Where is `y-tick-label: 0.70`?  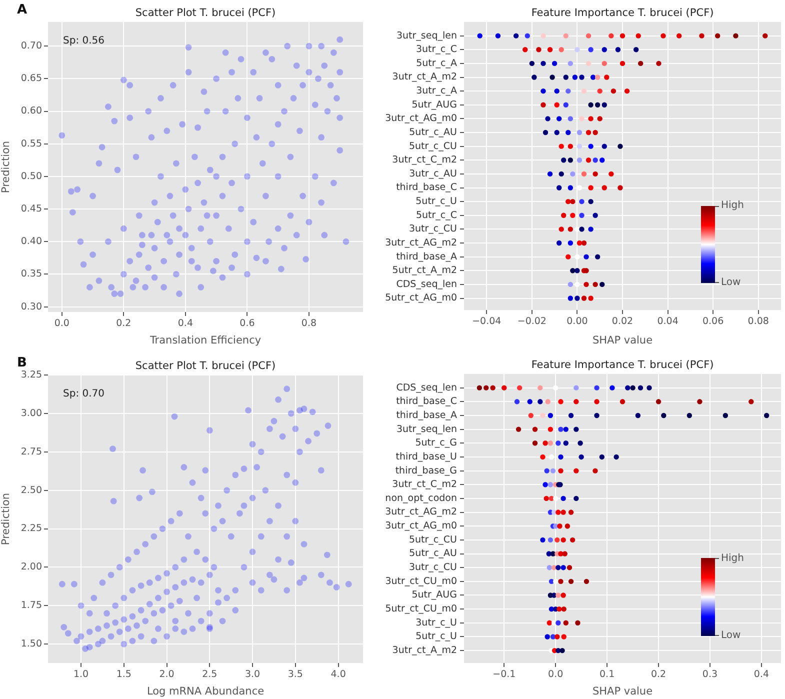 y-tick-label: 0.70 is located at coordinates (31, 46).